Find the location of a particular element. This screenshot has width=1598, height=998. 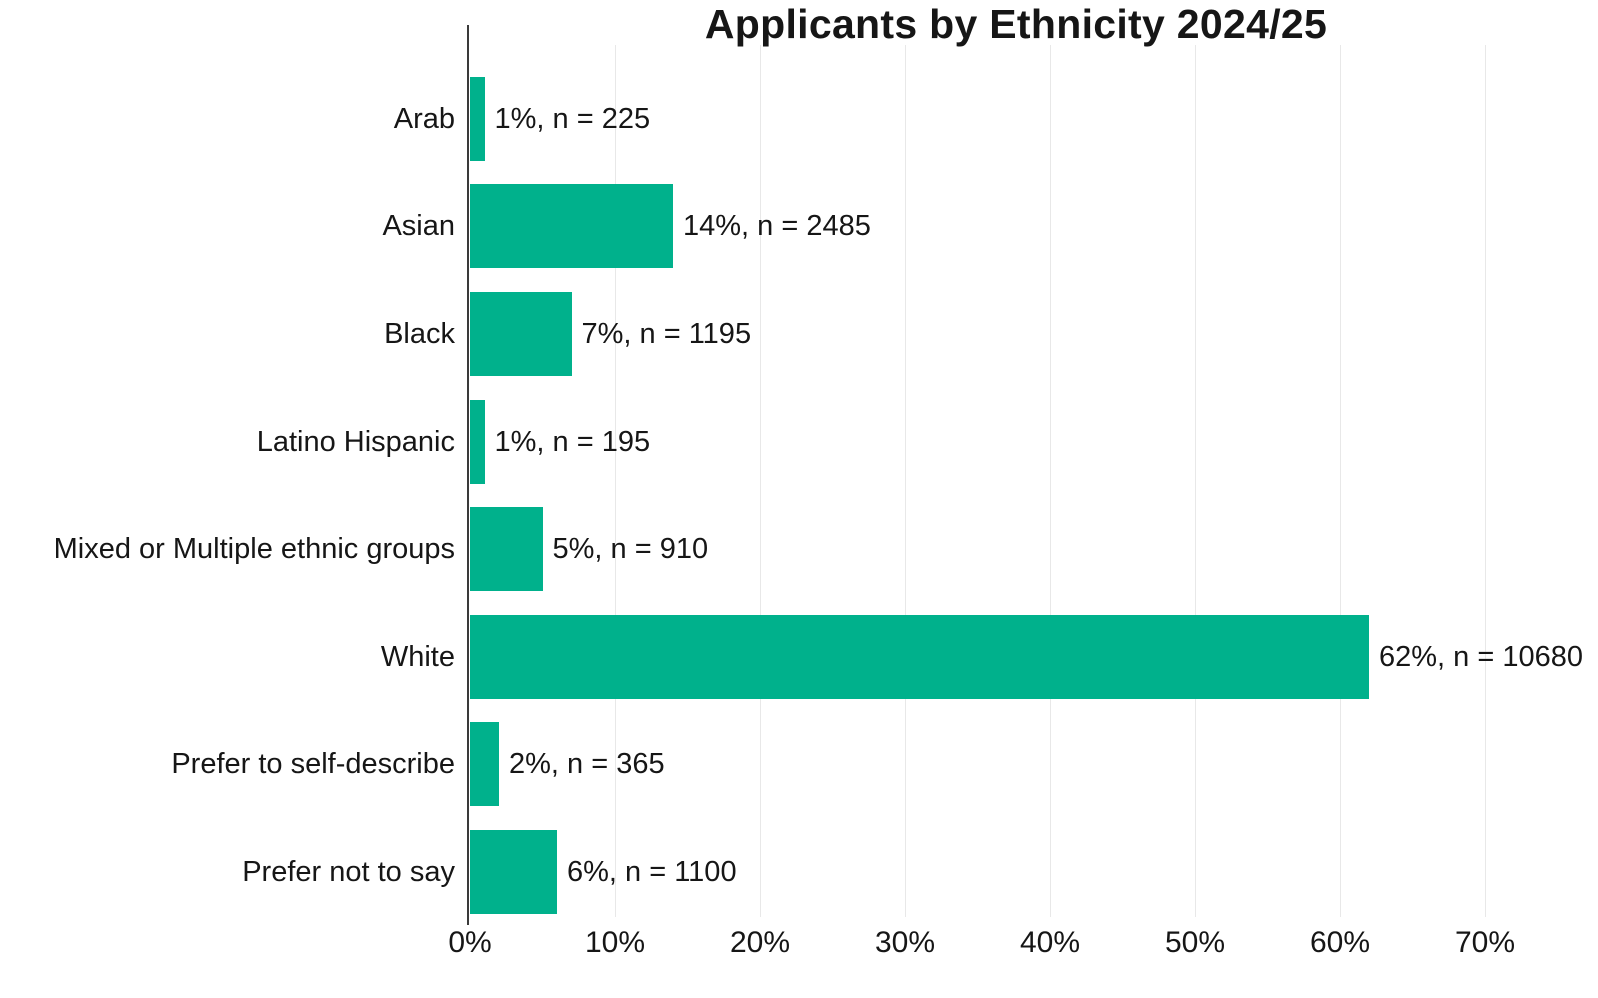

bar-arab is located at coordinates (477, 118).